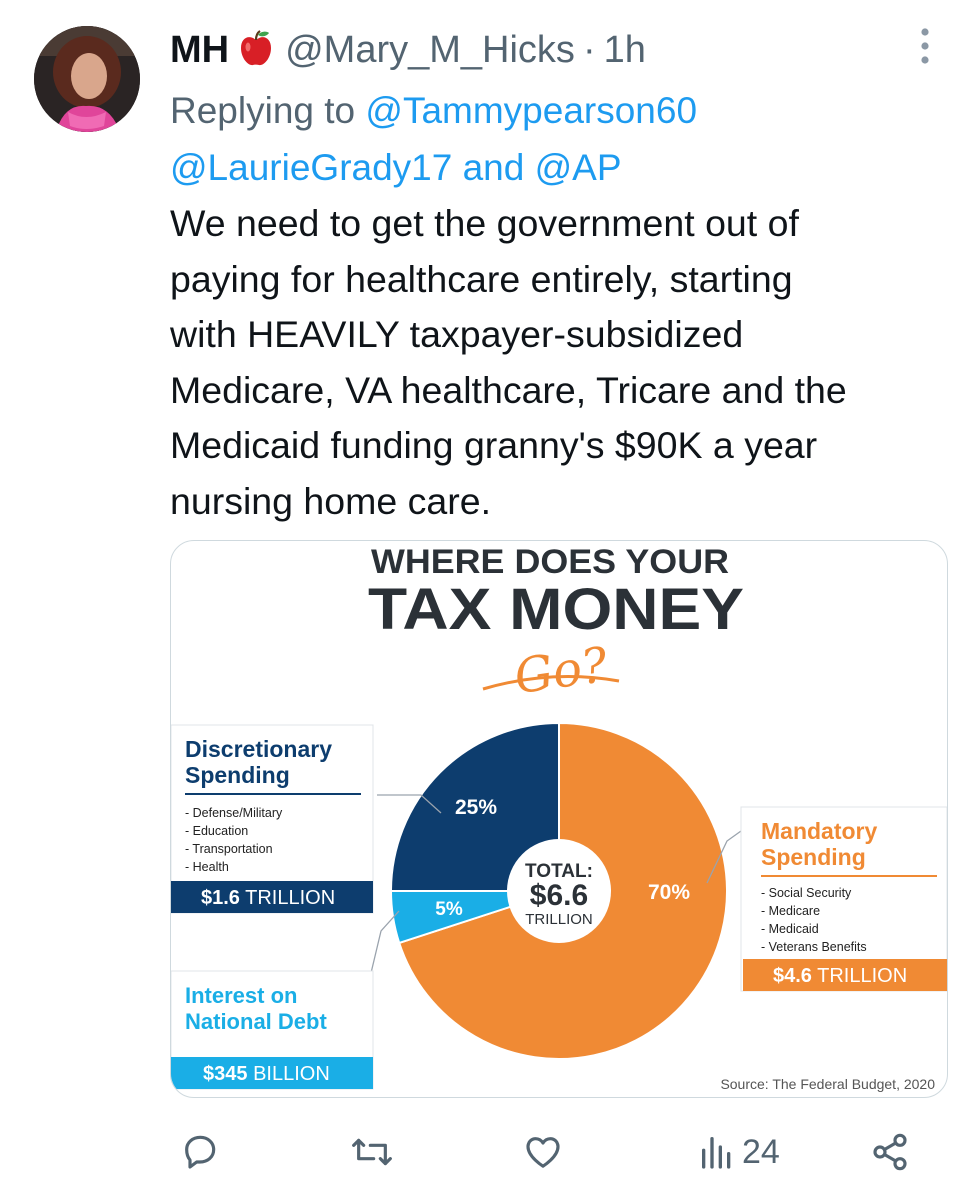 This screenshot has height=1200, width=980. What do you see at coordinates (200, 49) in the screenshot?
I see `author-name: MH` at bounding box center [200, 49].